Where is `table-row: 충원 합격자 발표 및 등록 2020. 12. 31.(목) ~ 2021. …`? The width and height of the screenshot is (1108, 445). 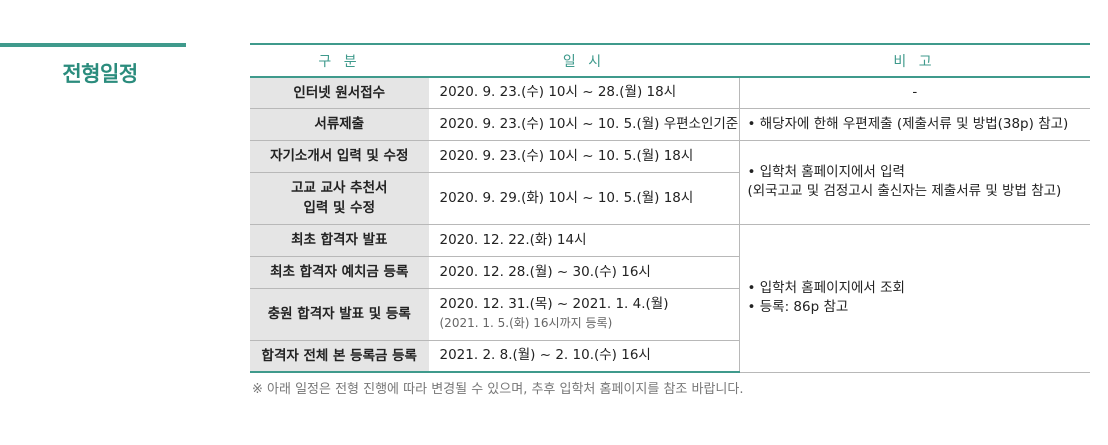 table-row: 충원 합격자 발표 및 등록 2020. 12. 31.(목) ~ 2021. … is located at coordinates (670, 314).